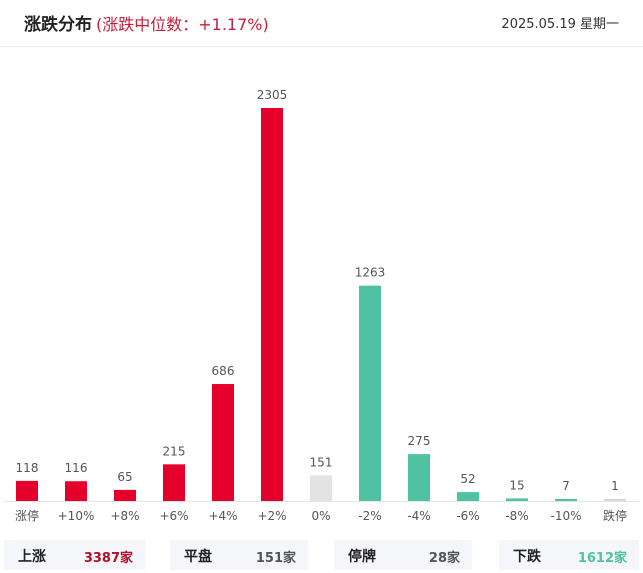 Image resolution: width=643 pixels, height=573 pixels. What do you see at coordinates (182, 24) in the screenshot?
I see `median-change-subtitle: (涨跌中位数：+1.17%)` at bounding box center [182, 24].